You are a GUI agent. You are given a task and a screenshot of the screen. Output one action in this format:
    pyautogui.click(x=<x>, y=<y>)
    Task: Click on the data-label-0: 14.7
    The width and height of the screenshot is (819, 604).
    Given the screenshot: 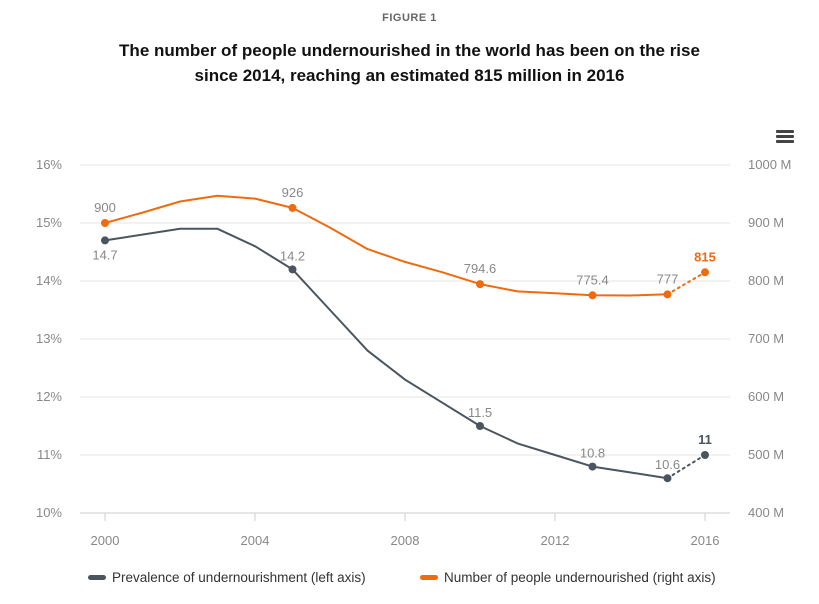 What is the action you would take?
    pyautogui.click(x=104, y=254)
    